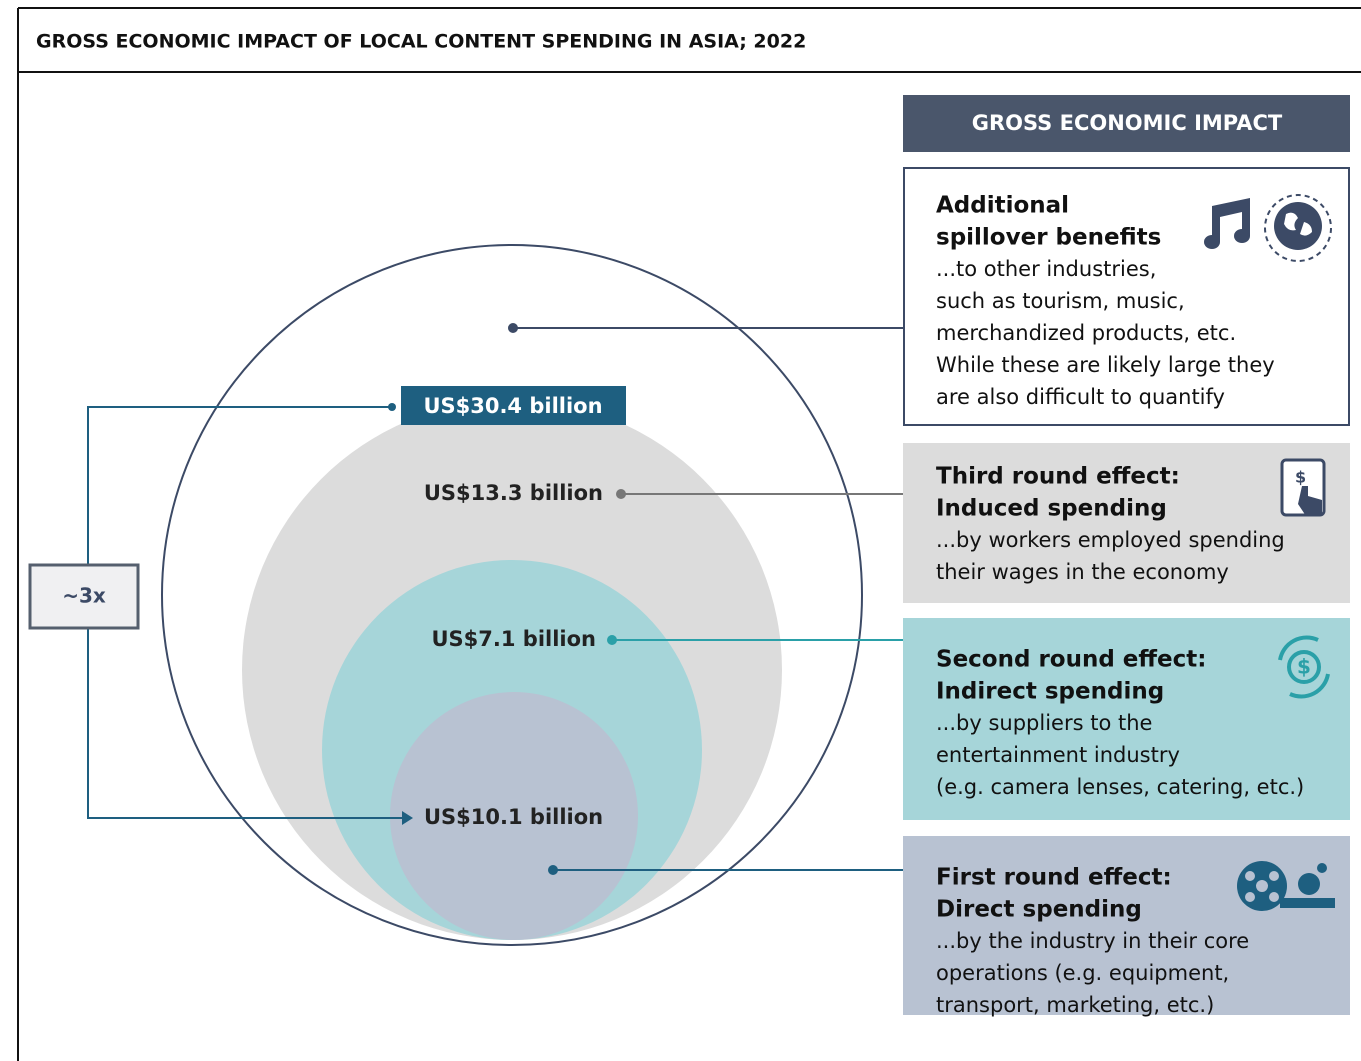 The width and height of the screenshot is (1361, 1061). Describe the element at coordinates (513, 639) in the screenshot. I see `second-label: US$7.1 billion` at that location.